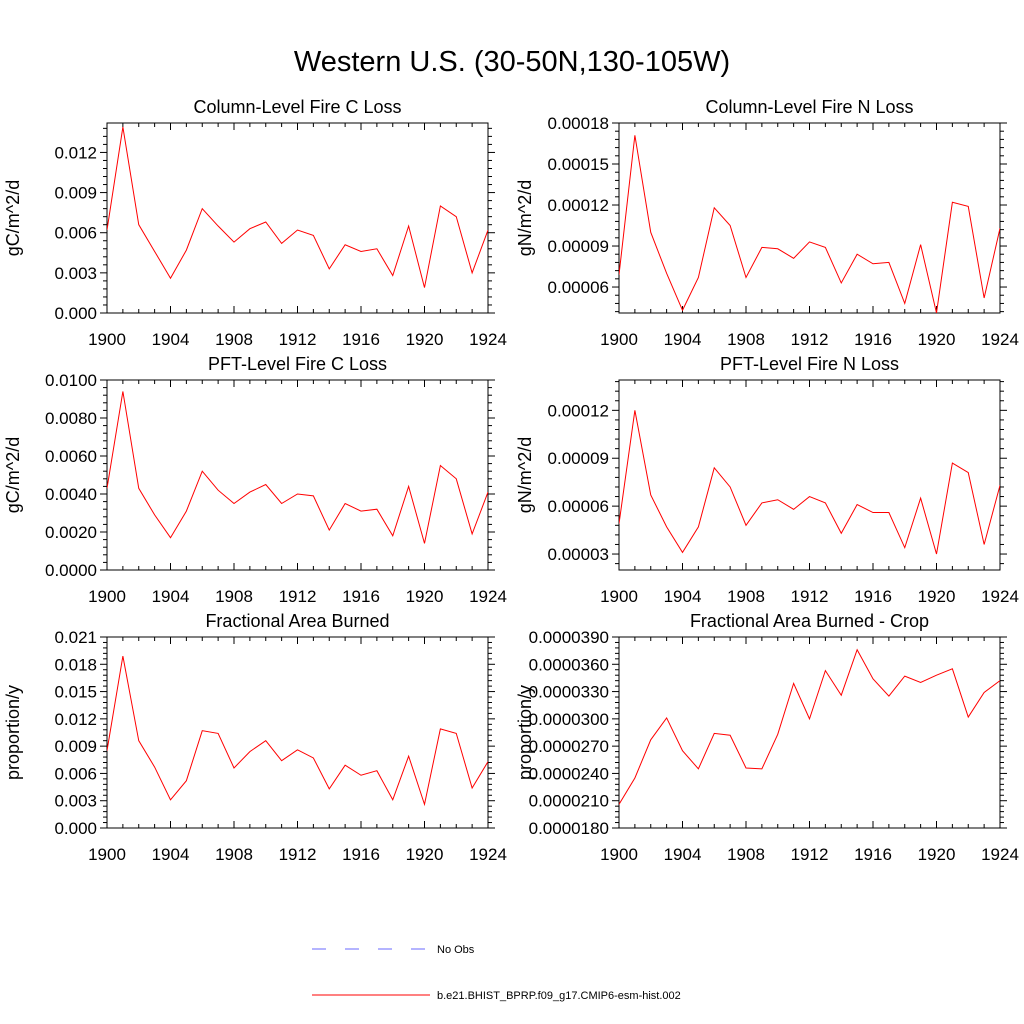 This screenshot has height=1024, width=1024. I want to click on y-tick-label: 0.0100, so click(71, 380).